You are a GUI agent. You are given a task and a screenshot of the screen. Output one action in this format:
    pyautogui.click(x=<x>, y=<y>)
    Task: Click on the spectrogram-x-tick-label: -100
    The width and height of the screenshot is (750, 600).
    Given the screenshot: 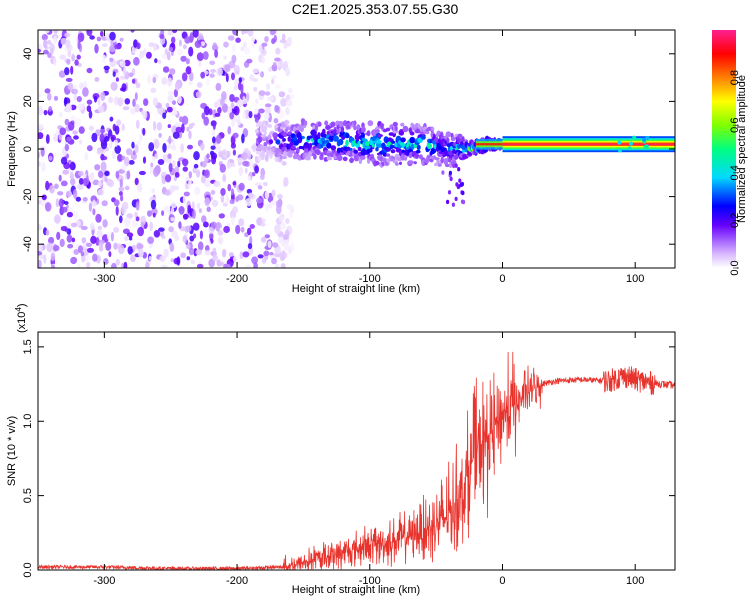 What is the action you would take?
    pyautogui.click(x=370, y=279)
    